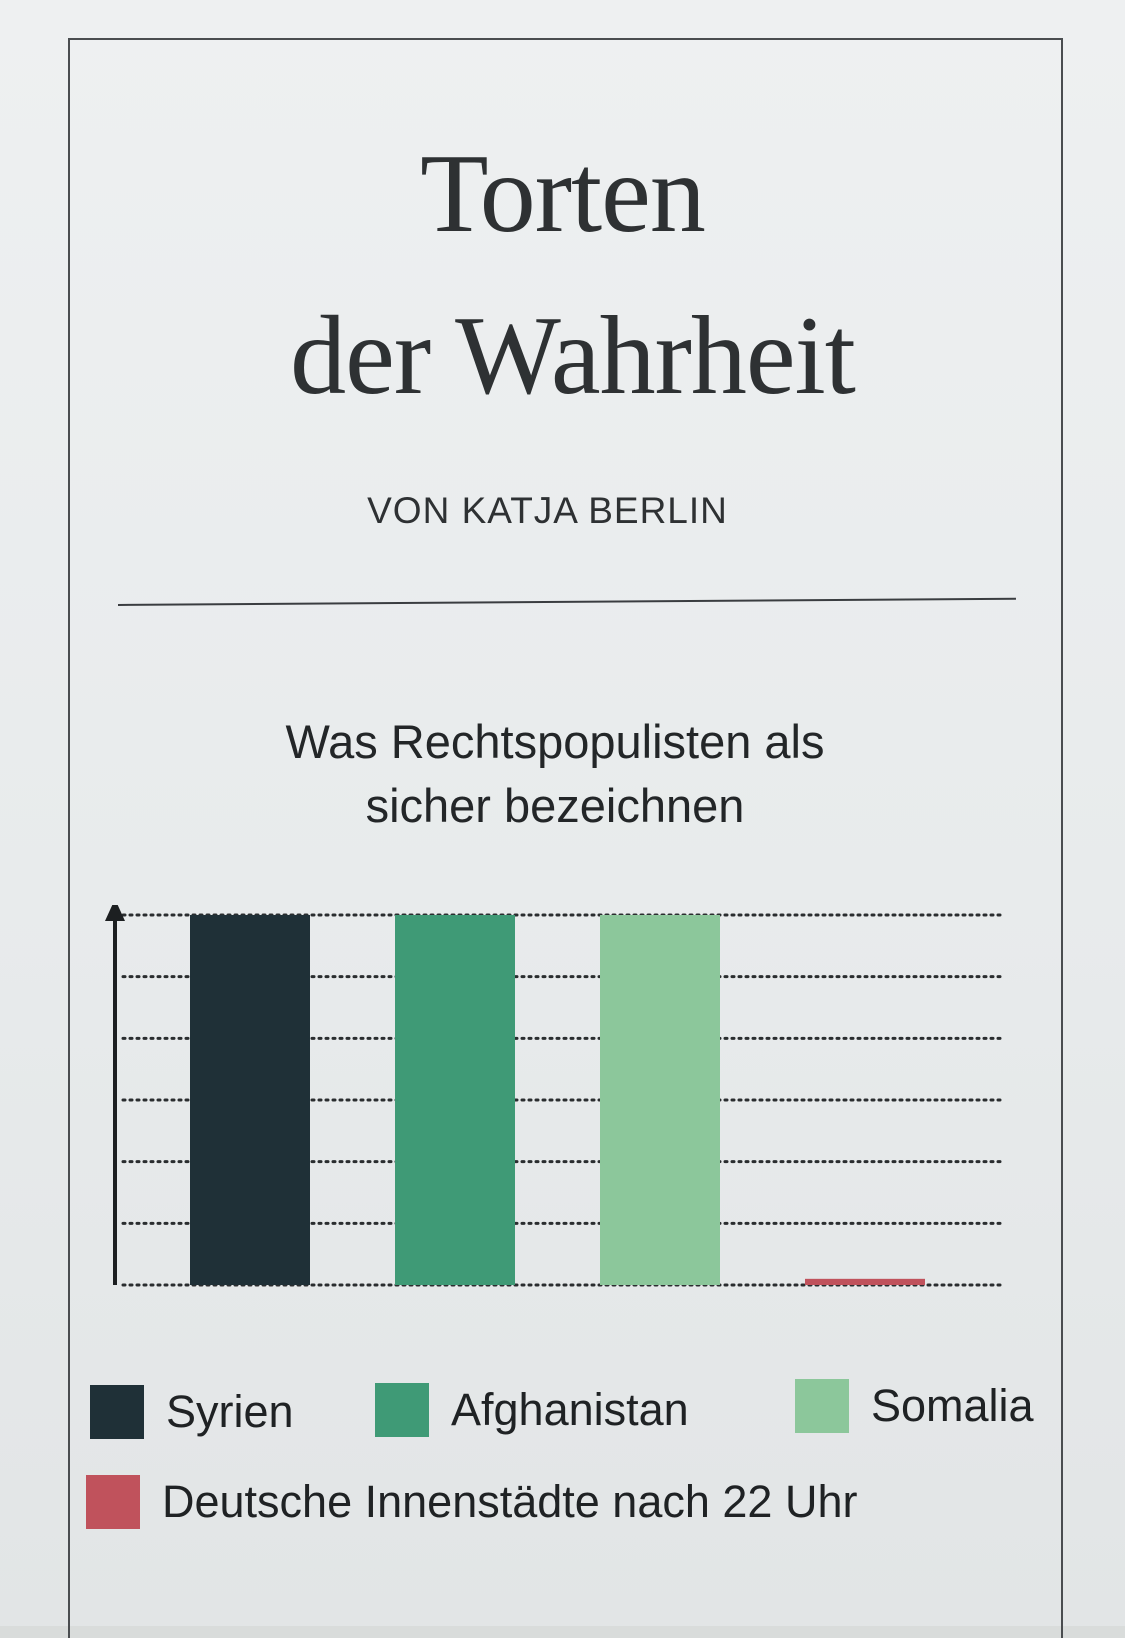 The image size is (1125, 1638). What do you see at coordinates (555, 741) in the screenshot?
I see `chart-title-line-1: Was Rechtspopulisten als` at bounding box center [555, 741].